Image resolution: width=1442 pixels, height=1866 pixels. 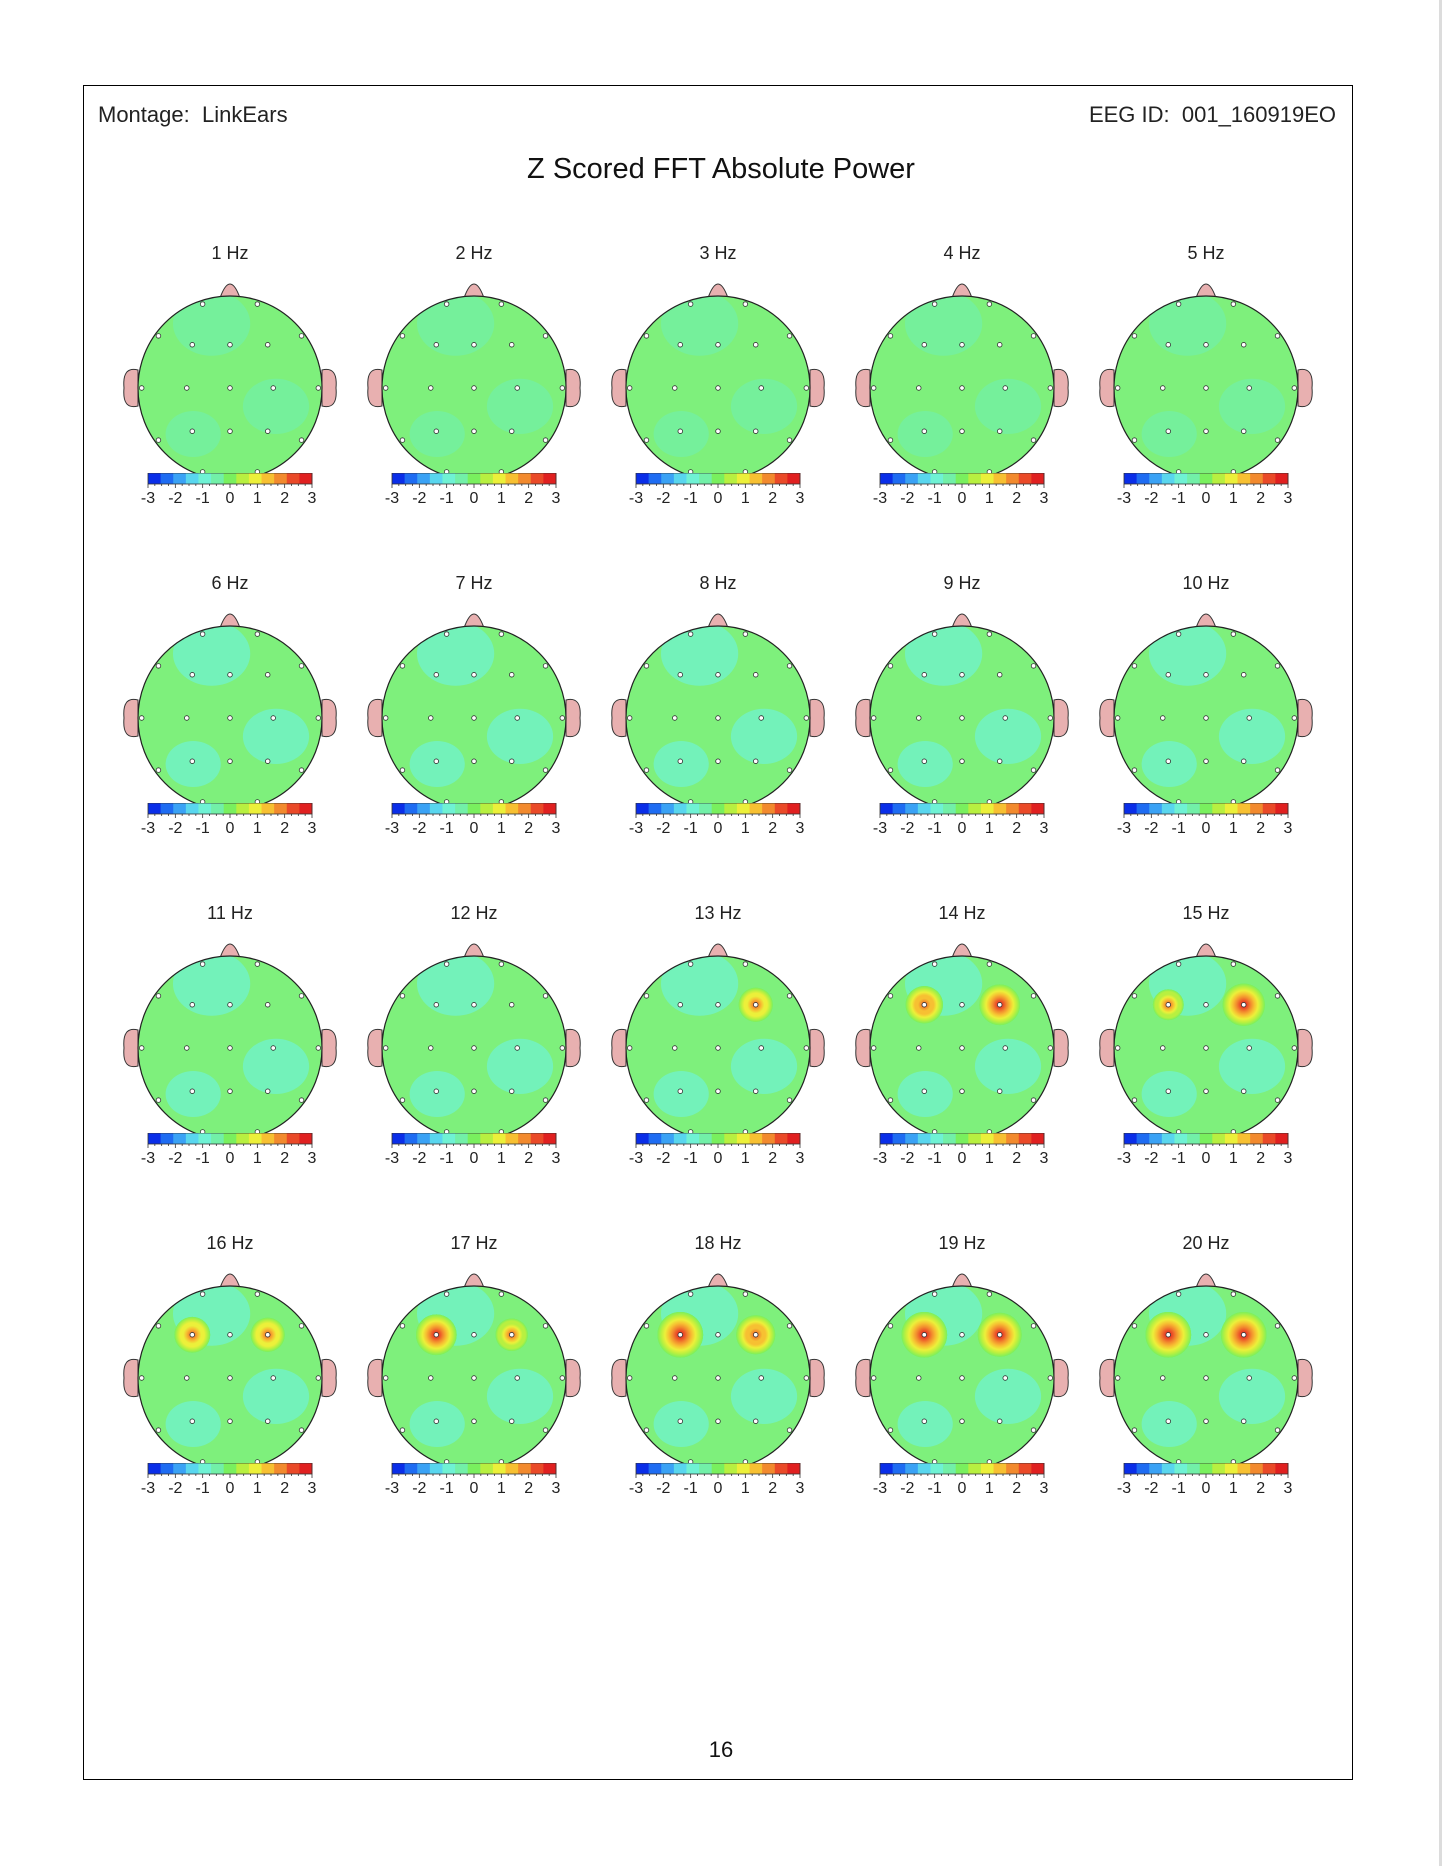 What do you see at coordinates (1440, 933) in the screenshot?
I see `scrollbar-edge` at bounding box center [1440, 933].